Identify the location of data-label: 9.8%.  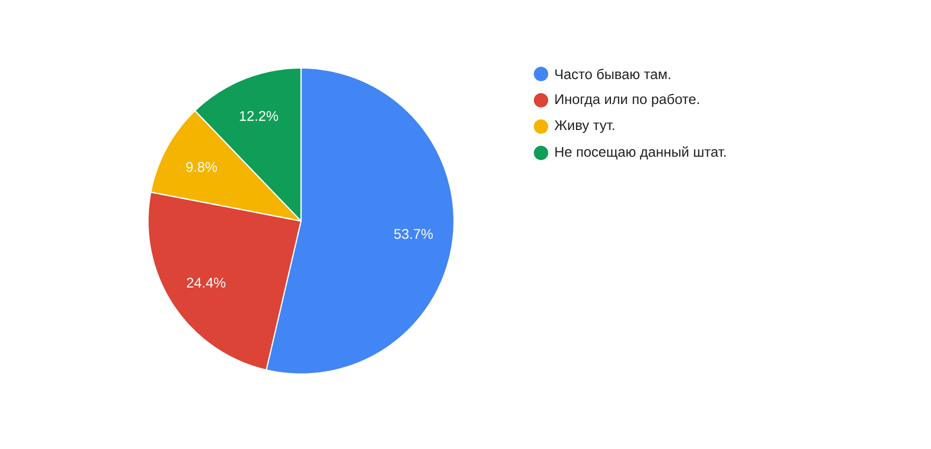
(201, 167).